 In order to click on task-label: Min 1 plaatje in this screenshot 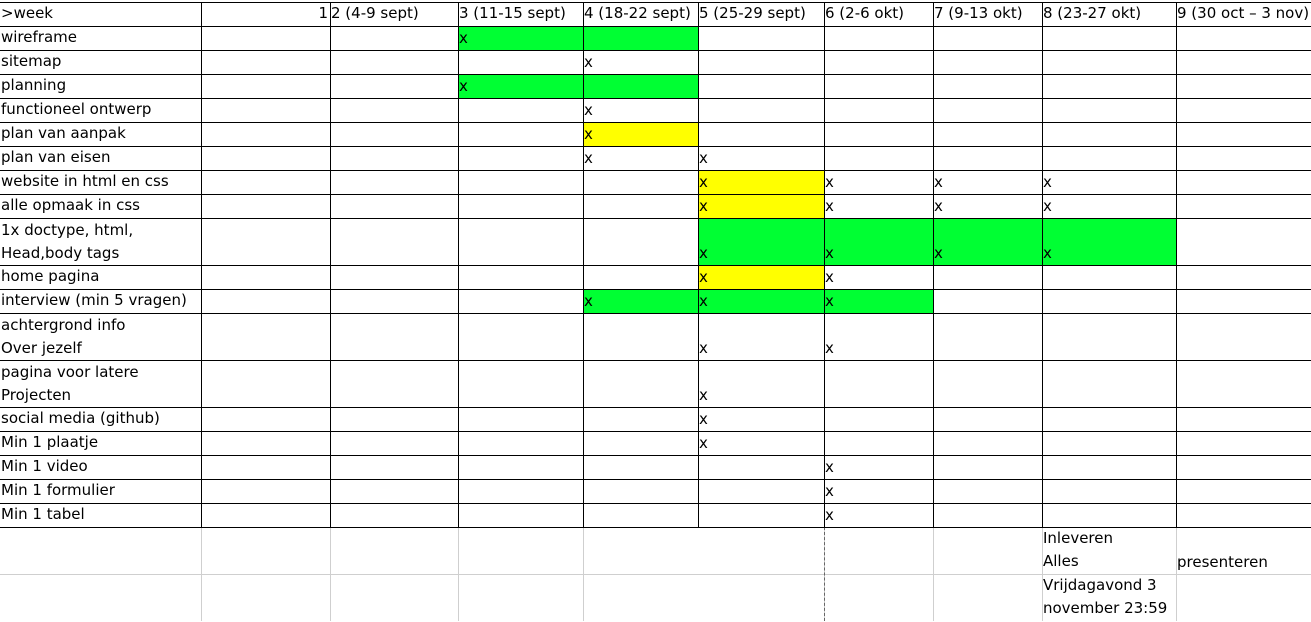, I will do `click(50, 442)`.